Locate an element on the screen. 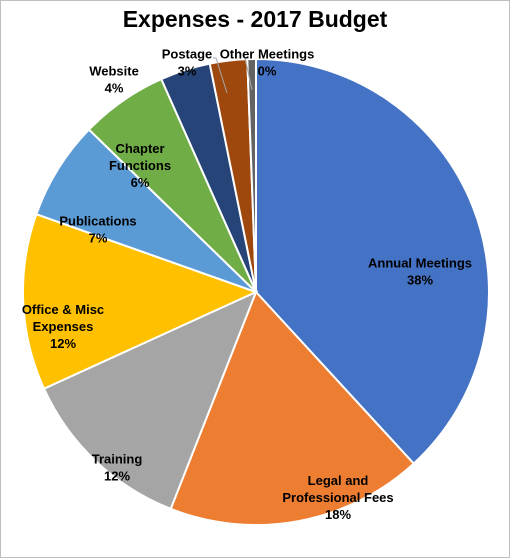 This screenshot has width=510, height=558. slice-label-line: Chapter is located at coordinates (139, 148).